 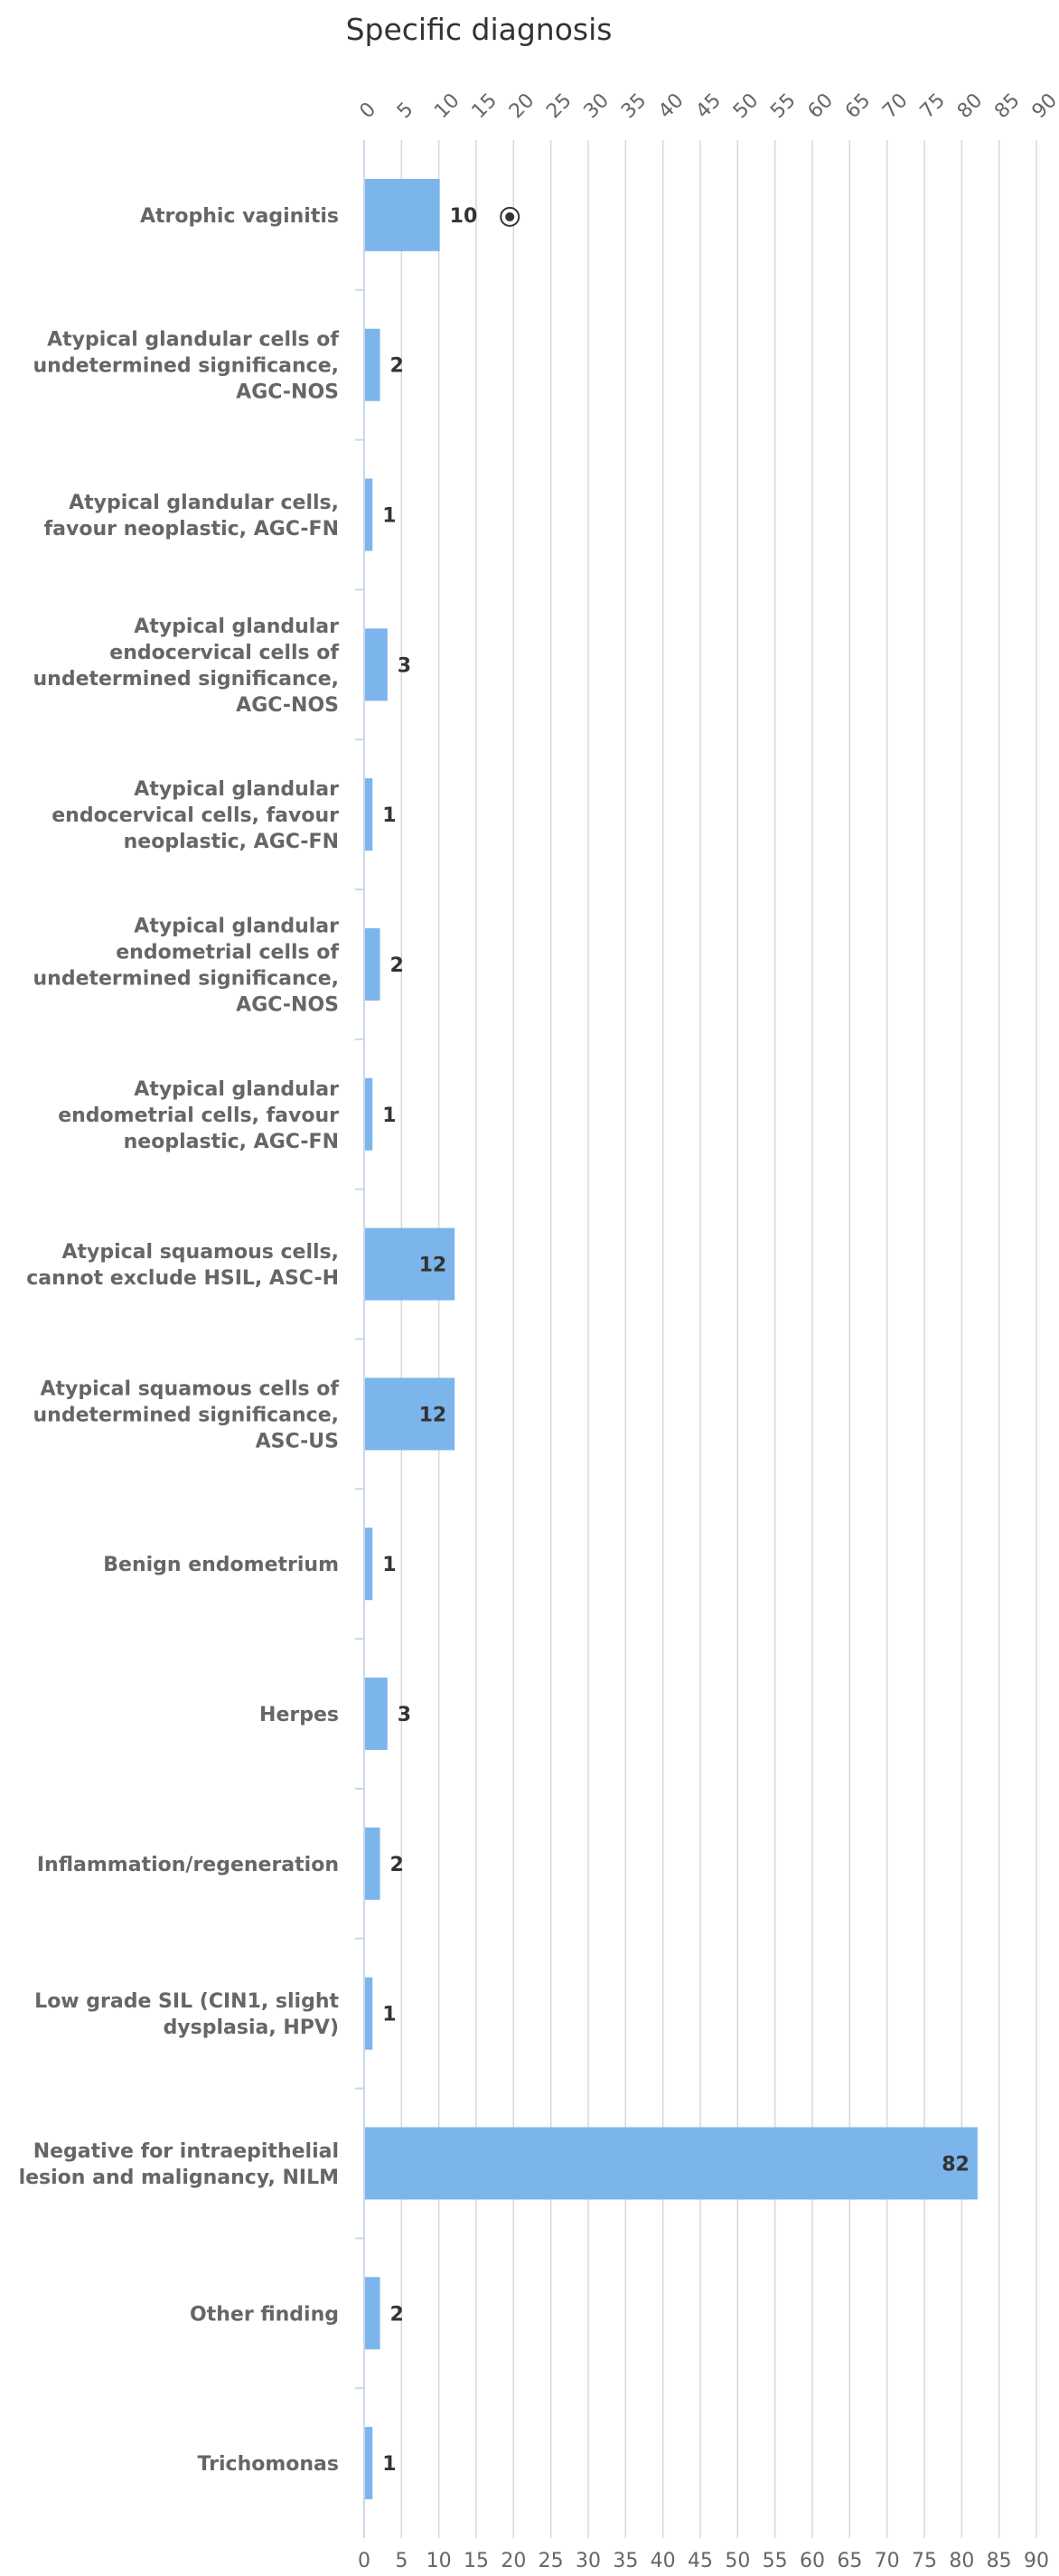 I want to click on x-tick-label-bottom: 30, so click(x=588, y=2561).